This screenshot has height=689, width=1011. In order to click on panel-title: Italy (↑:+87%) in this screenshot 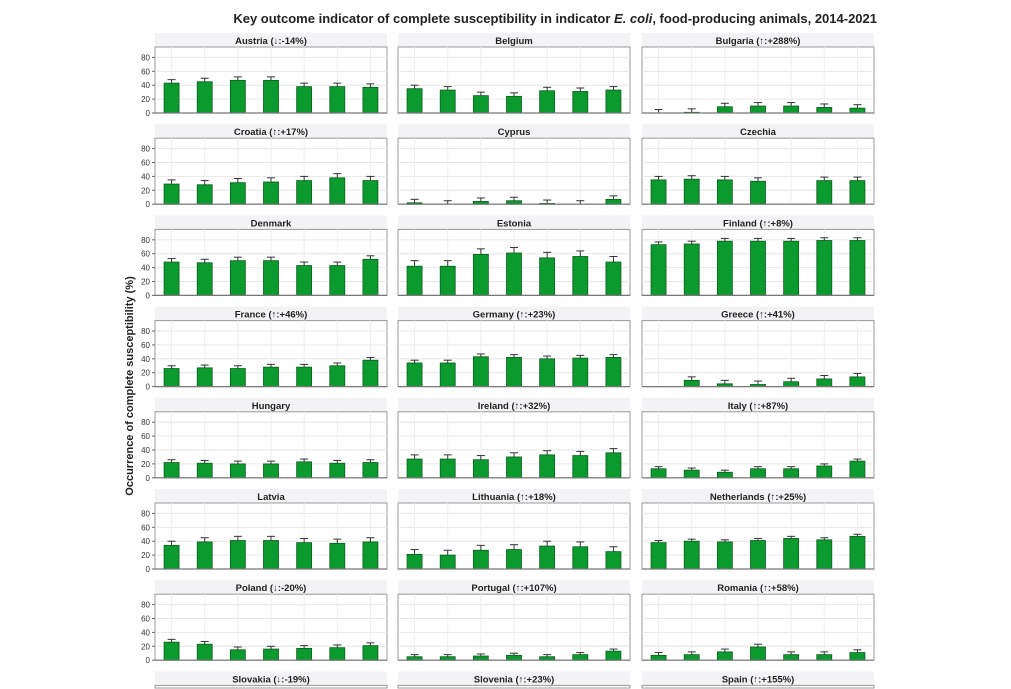, I will do `click(758, 406)`.